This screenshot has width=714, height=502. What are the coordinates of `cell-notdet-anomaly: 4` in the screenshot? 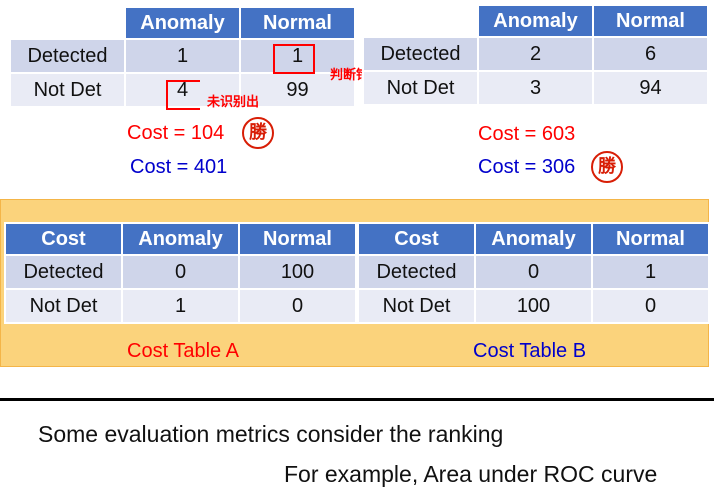 It's located at (182, 90).